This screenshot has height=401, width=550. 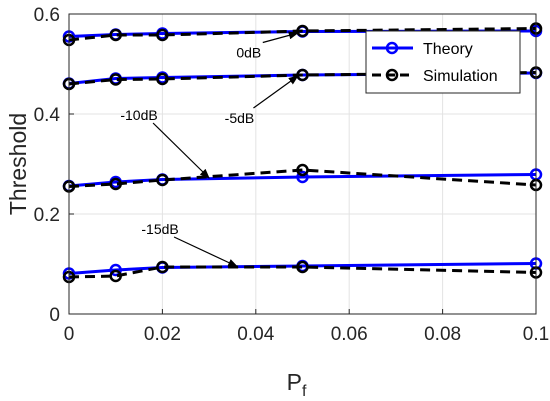 I want to click on x-tick-label: 0.06, so click(x=349, y=334).